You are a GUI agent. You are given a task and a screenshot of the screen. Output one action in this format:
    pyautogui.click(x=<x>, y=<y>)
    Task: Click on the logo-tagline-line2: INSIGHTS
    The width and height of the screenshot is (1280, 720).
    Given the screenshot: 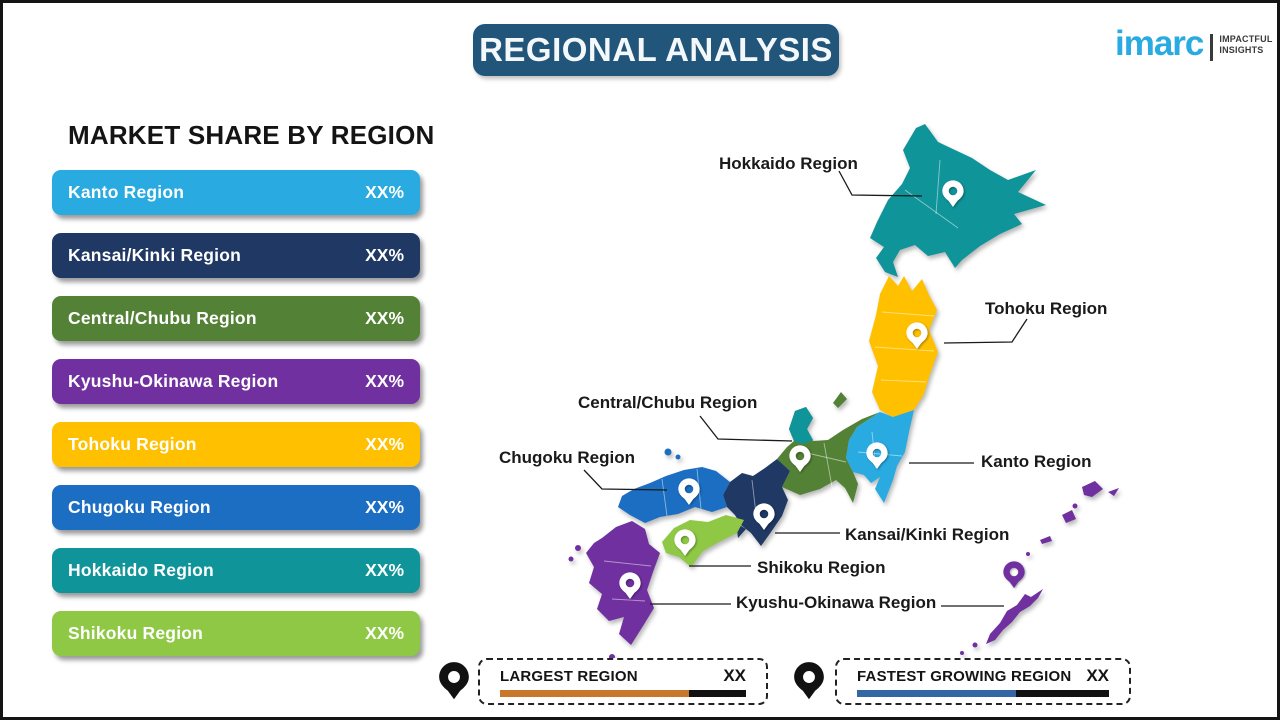 What is the action you would take?
    pyautogui.click(x=1241, y=50)
    